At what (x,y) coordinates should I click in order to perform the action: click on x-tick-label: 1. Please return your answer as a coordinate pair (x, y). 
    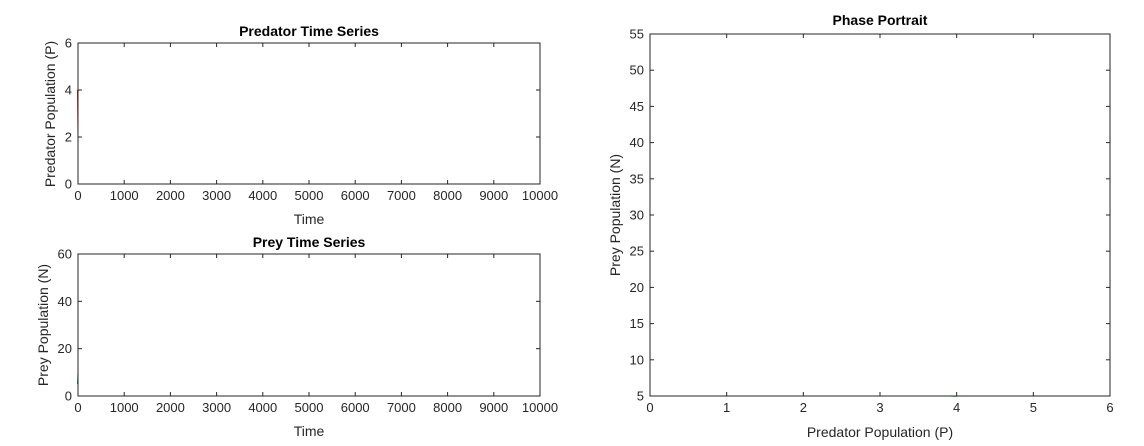
    Looking at the image, I should click on (726, 407).